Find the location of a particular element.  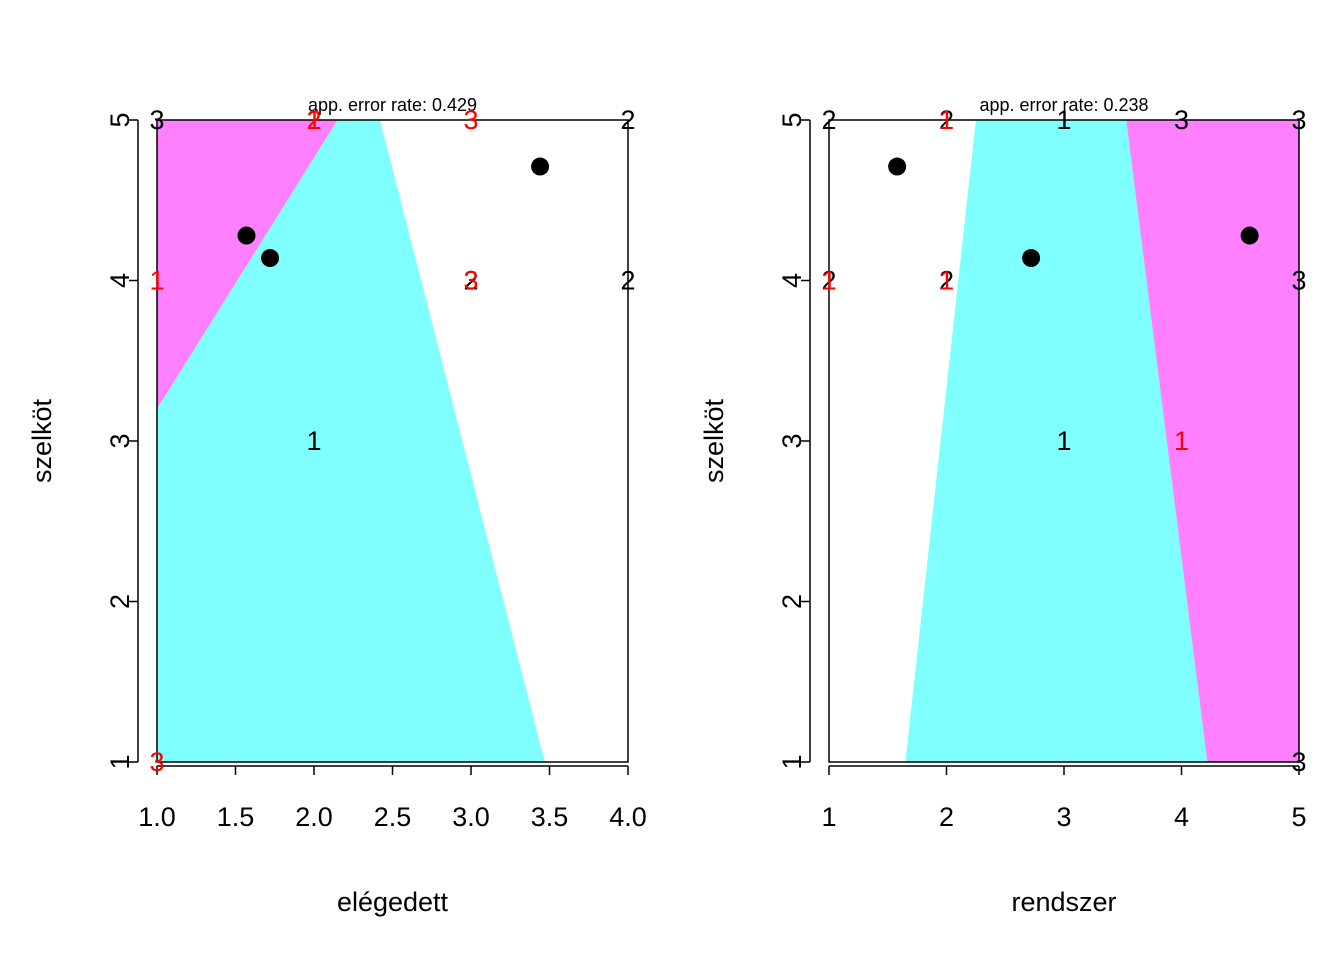

x-tick-label: 1.5 is located at coordinates (236, 817).